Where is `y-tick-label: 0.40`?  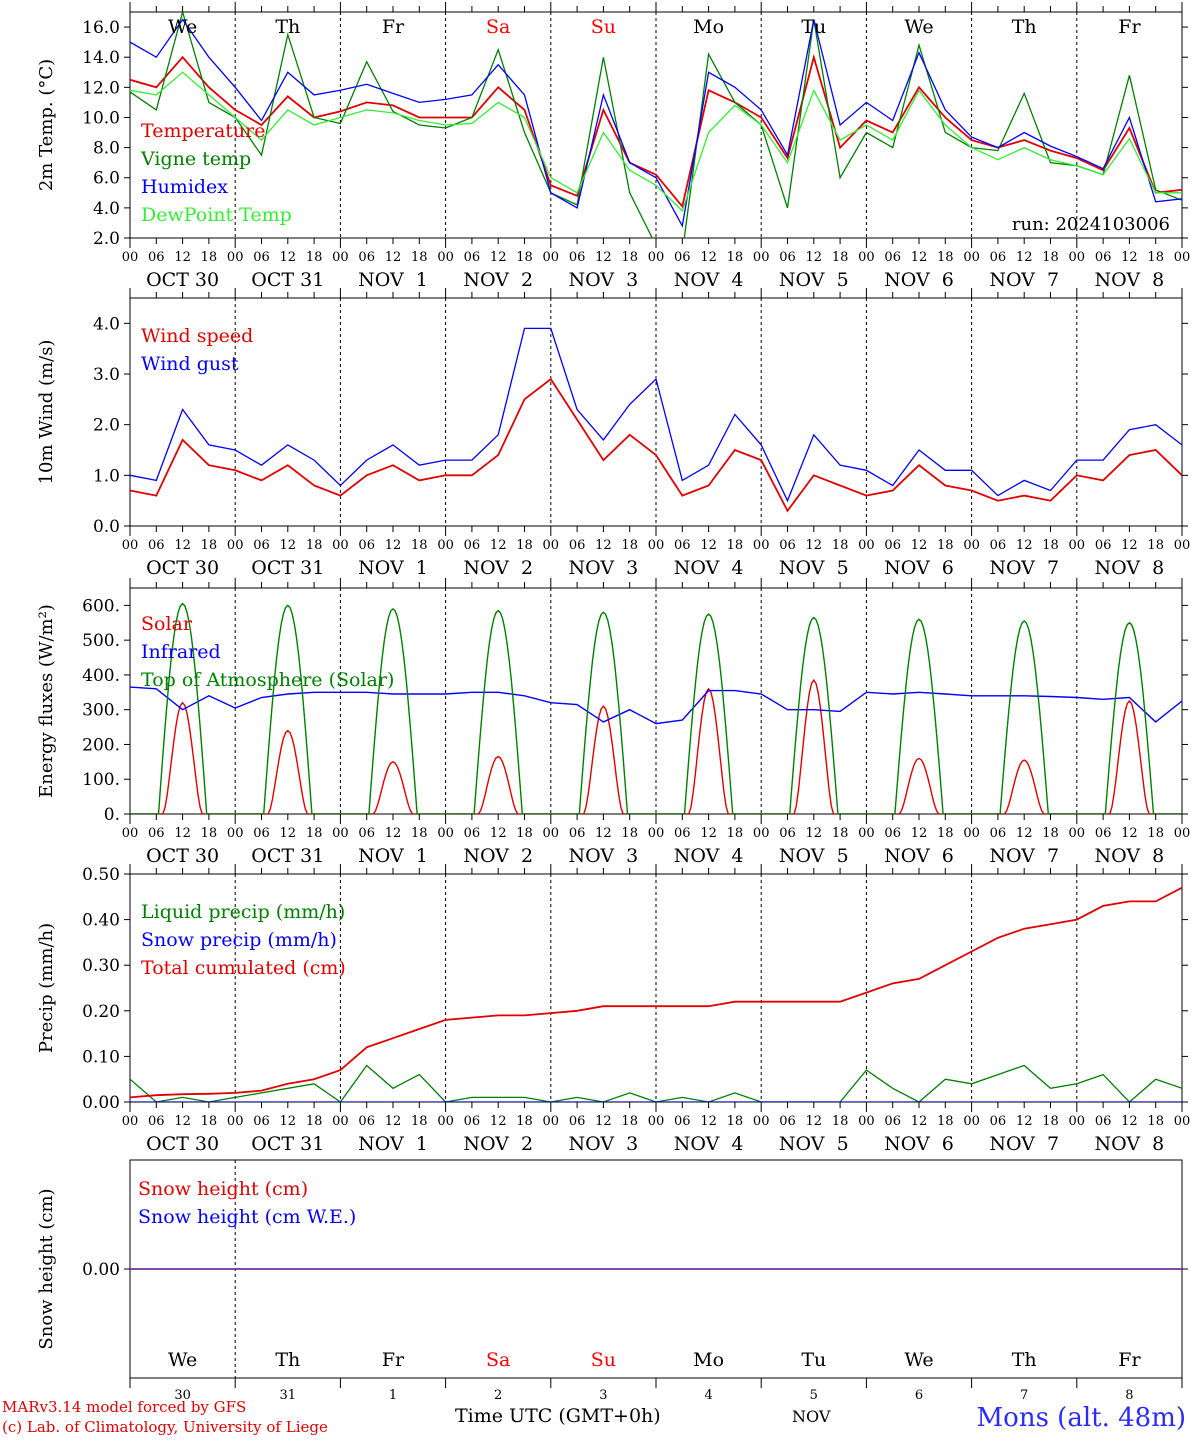
y-tick-label: 0.40 is located at coordinates (101, 921).